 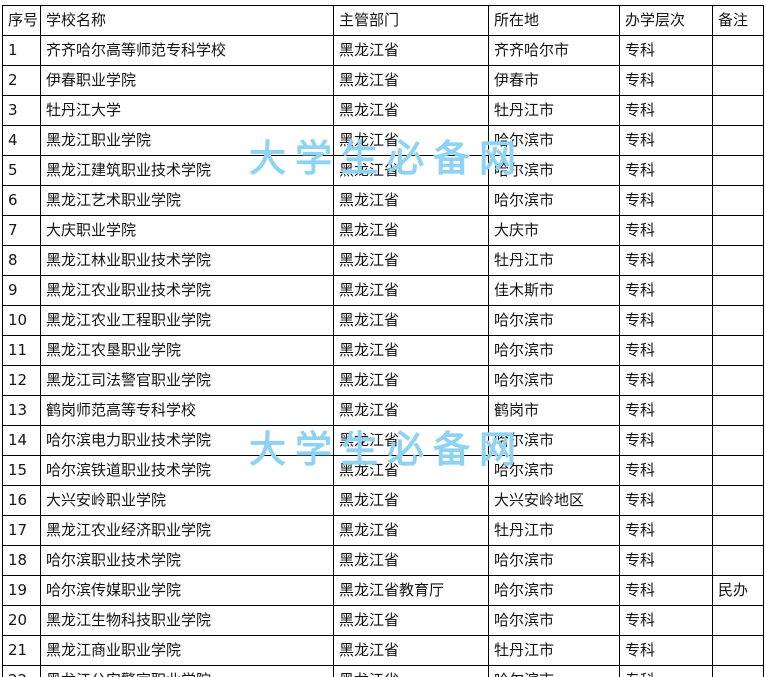 I want to click on cell-name: 黑龙江农垦职业学院, so click(x=187, y=350).